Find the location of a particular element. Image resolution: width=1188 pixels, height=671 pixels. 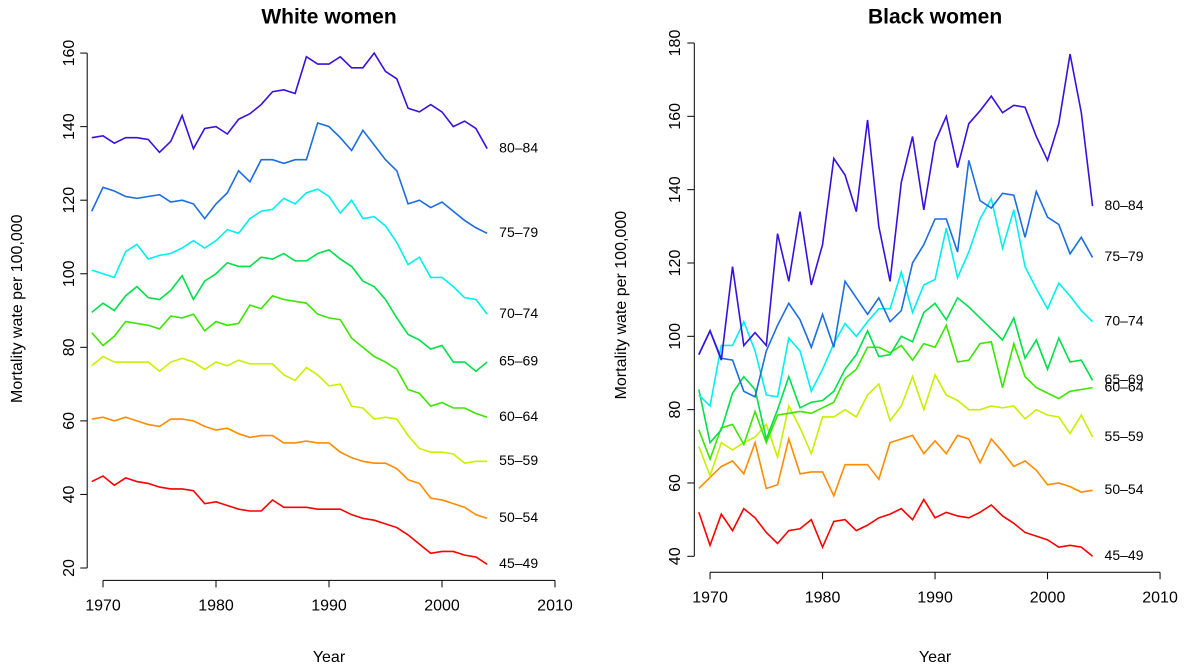

chart-title: White women is located at coordinates (328, 17).